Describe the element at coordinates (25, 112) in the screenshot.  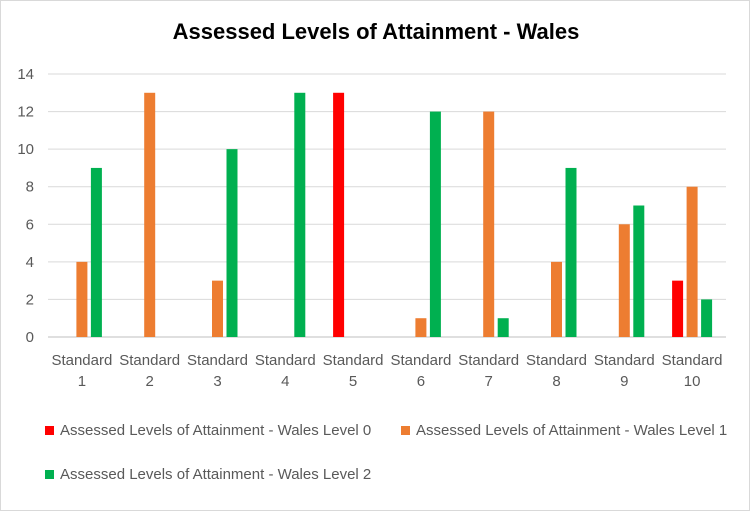
I see `y-tick-label: 12` at that location.